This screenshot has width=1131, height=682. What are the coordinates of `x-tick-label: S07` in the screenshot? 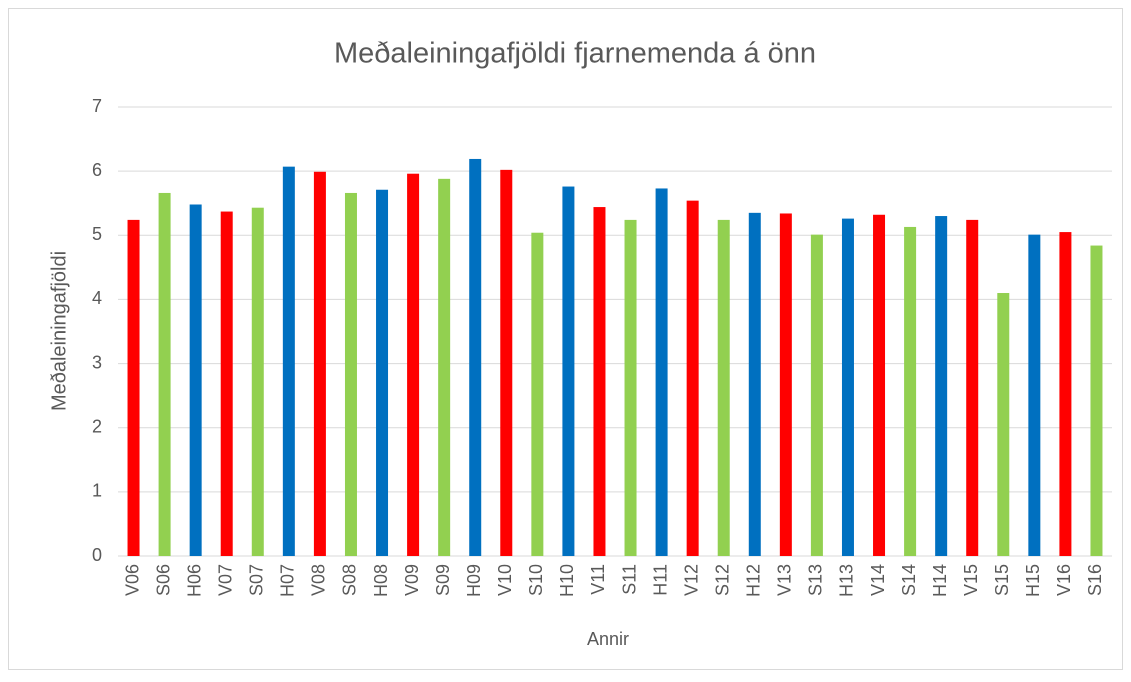 It's located at (257, 580).